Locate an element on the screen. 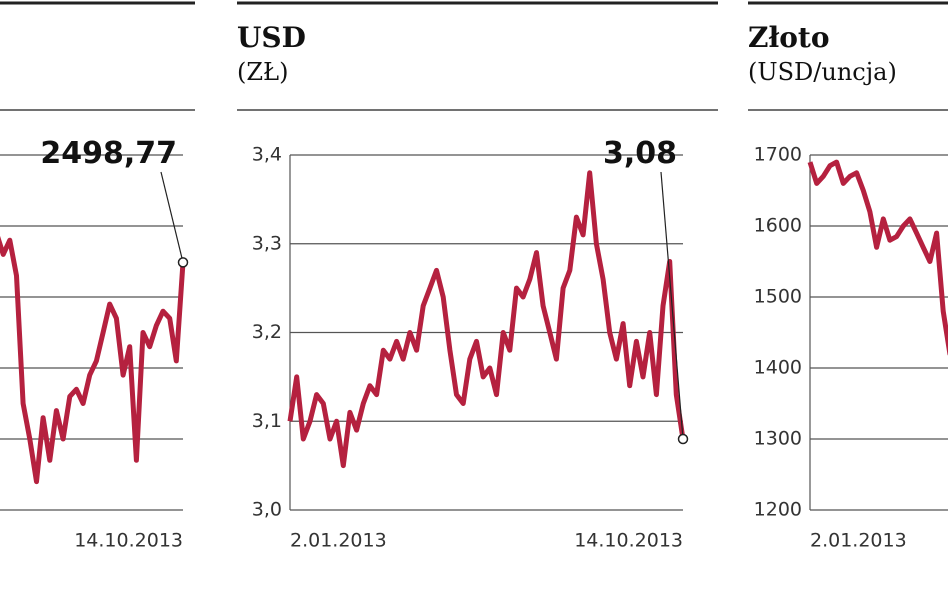 The width and height of the screenshot is (948, 593). annotation: 2498,77 is located at coordinates (108, 153).